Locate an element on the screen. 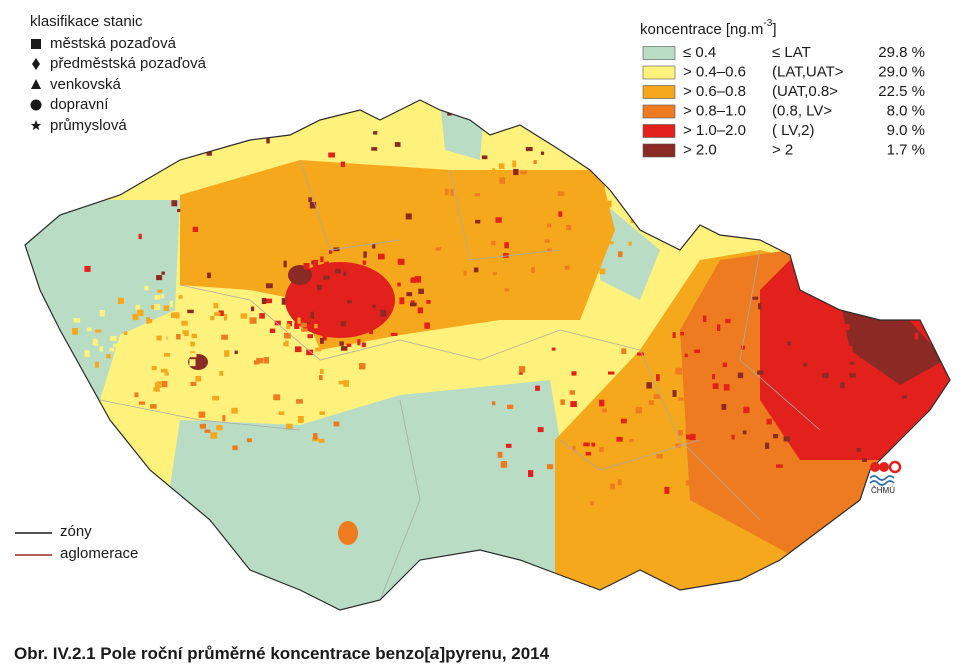 This screenshot has width=976, height=672. legend-class: (UAT,0.8> is located at coordinates (805, 91).